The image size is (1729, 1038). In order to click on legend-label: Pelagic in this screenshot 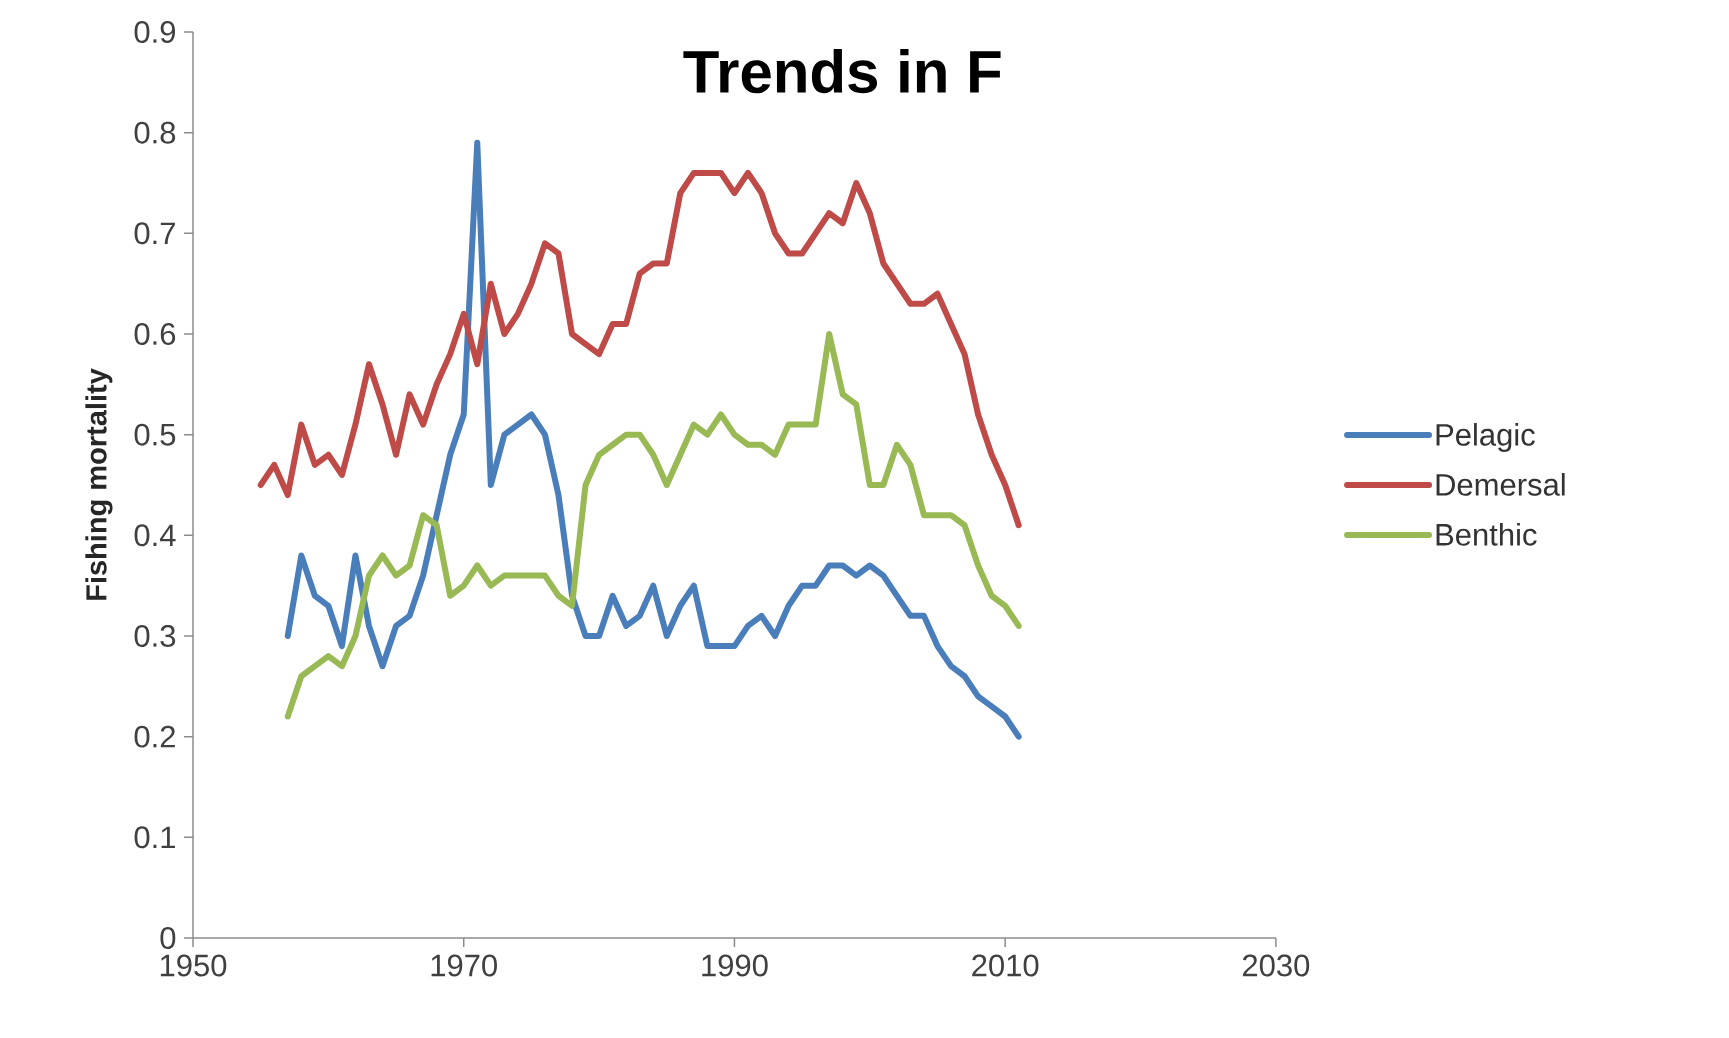, I will do `click(1485, 437)`.